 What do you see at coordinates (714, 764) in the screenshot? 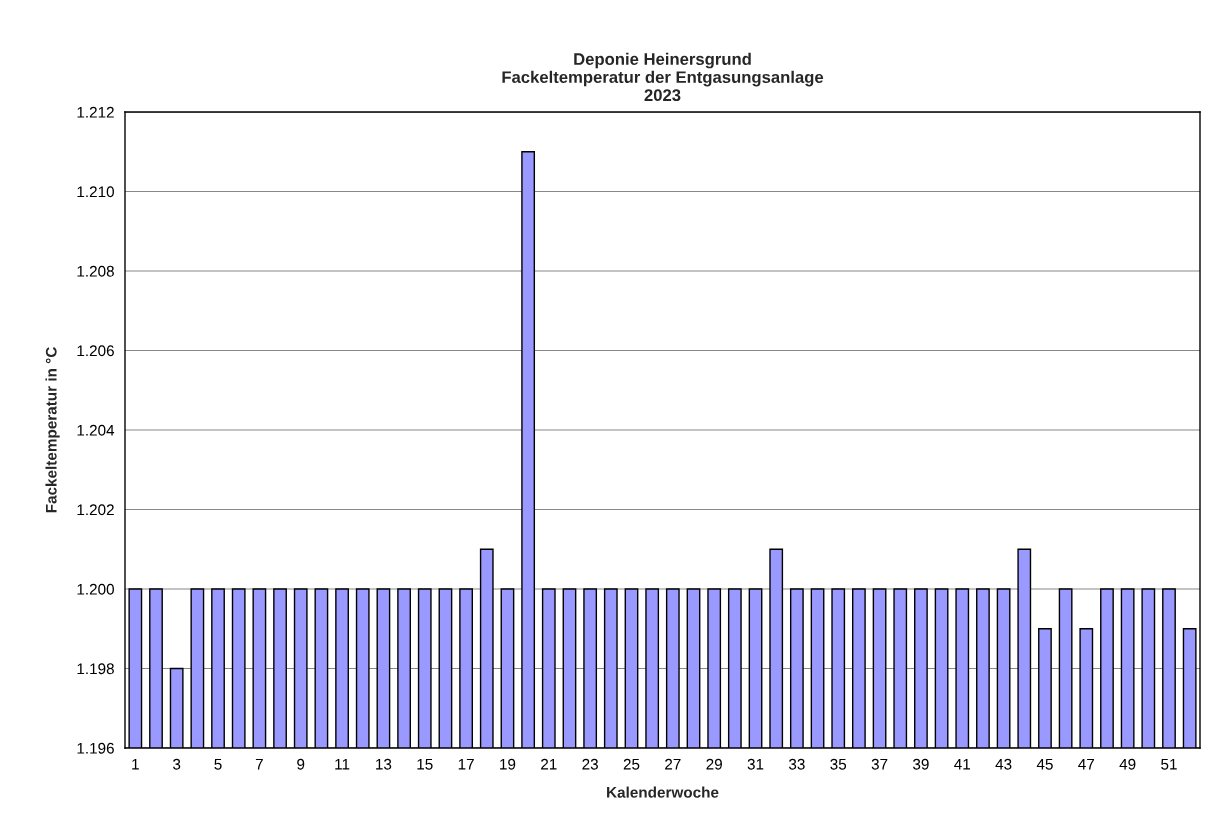
I see `x-tick-label: 29` at bounding box center [714, 764].